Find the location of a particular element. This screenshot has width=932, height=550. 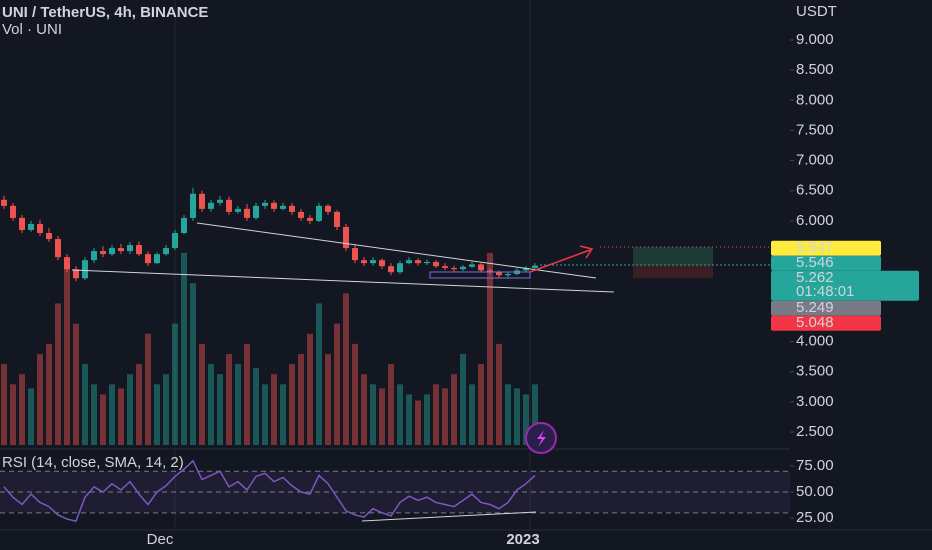

stop-zone is located at coordinates (673, 271).